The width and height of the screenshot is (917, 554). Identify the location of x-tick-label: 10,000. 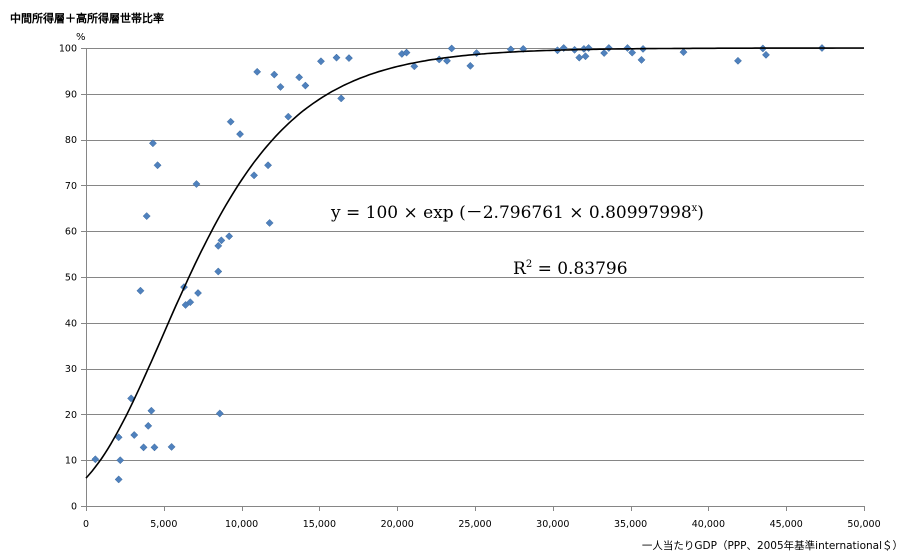
(241, 524).